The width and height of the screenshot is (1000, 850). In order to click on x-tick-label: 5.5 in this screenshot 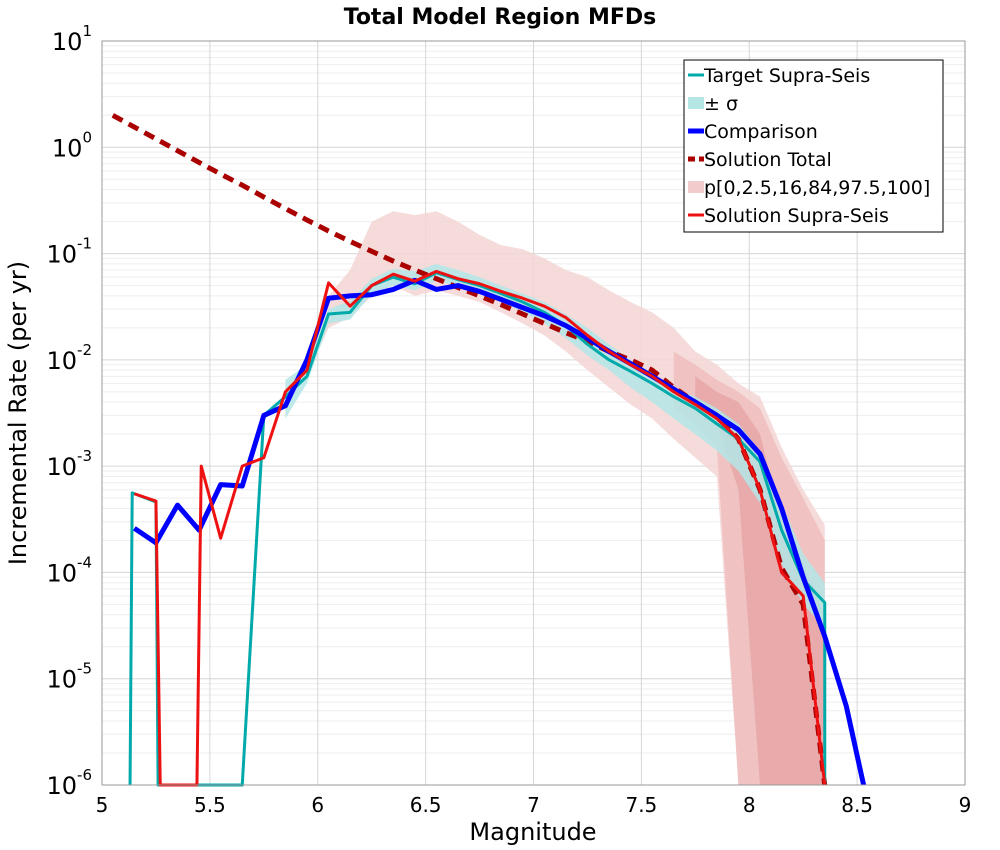, I will do `click(210, 805)`.